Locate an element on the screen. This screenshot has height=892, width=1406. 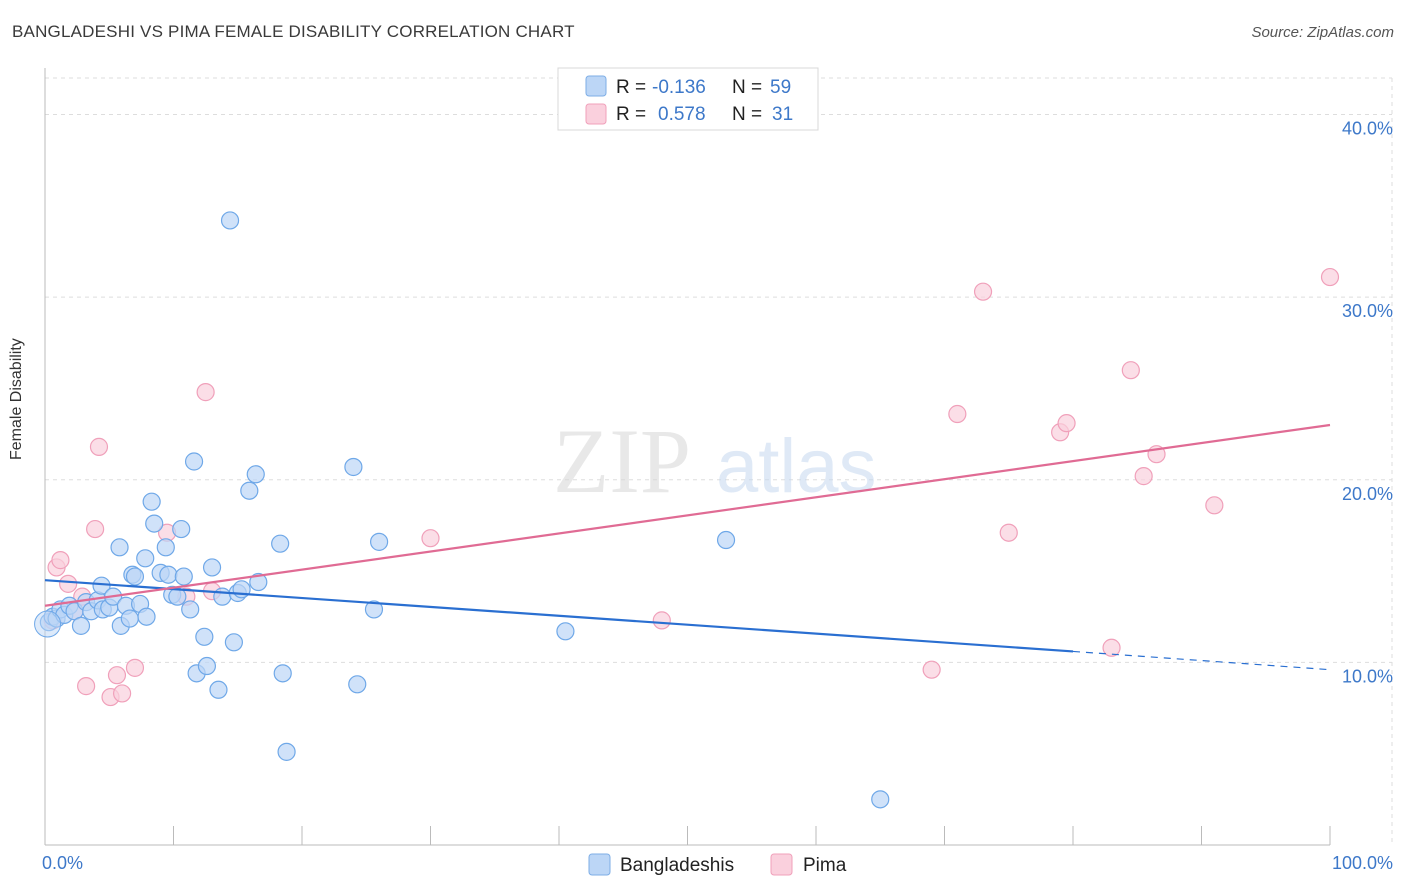
bangladeshi-trend-extension is located at coordinates (1201, 660).